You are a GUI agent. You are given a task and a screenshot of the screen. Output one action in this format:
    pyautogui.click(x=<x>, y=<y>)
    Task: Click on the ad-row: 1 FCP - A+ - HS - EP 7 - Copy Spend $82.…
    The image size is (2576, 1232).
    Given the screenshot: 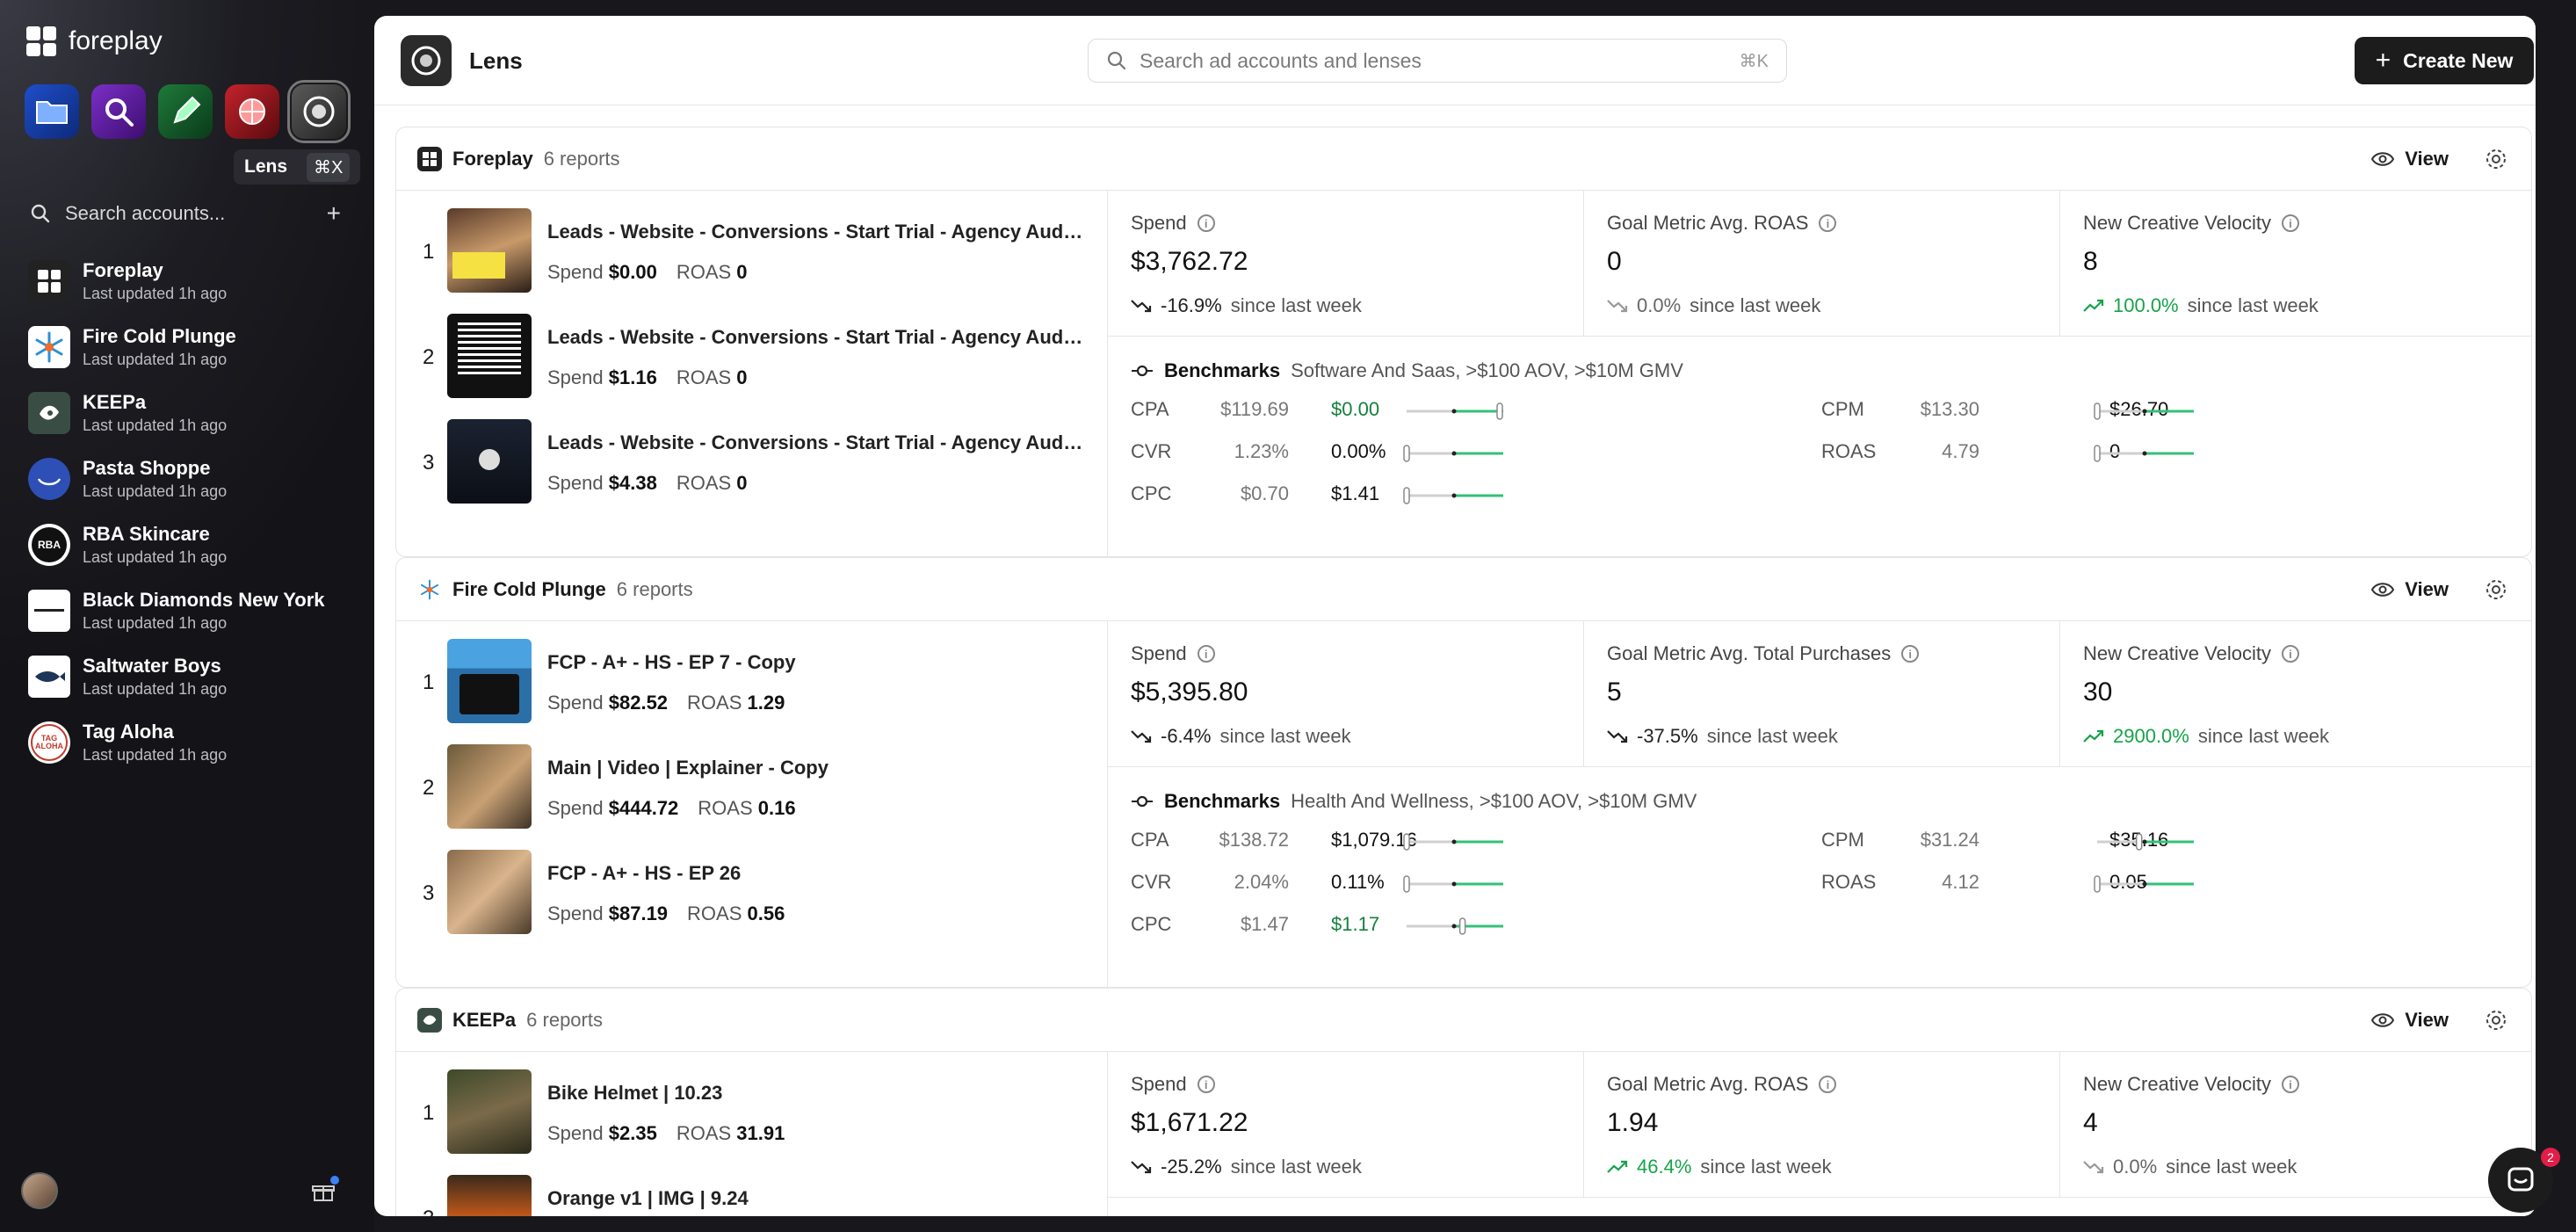 What is the action you would take?
    pyautogui.click(x=752, y=684)
    